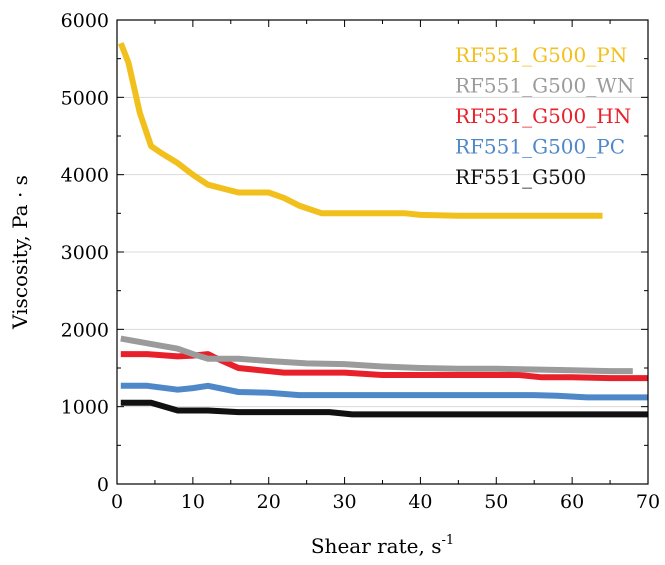 This screenshot has height=565, width=665. What do you see at coordinates (447, 540) in the screenshot?
I see `x-axis-label-superscript: -1` at bounding box center [447, 540].